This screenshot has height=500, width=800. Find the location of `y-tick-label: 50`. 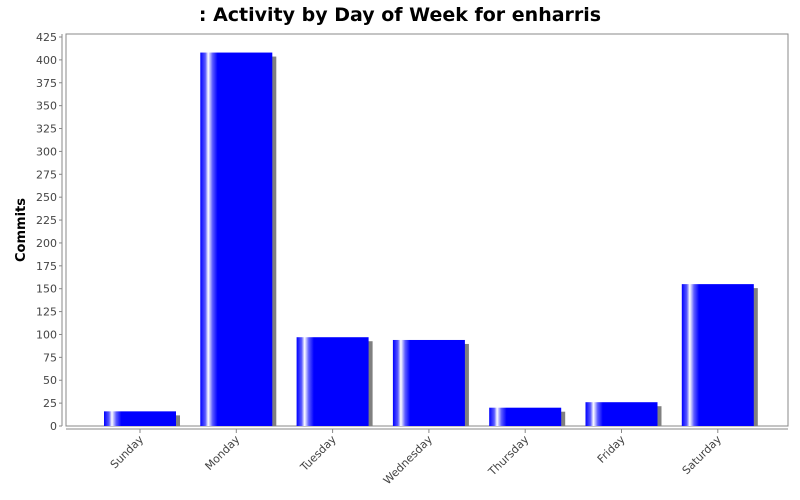

y-tick-label: 50 is located at coordinates (50, 380).